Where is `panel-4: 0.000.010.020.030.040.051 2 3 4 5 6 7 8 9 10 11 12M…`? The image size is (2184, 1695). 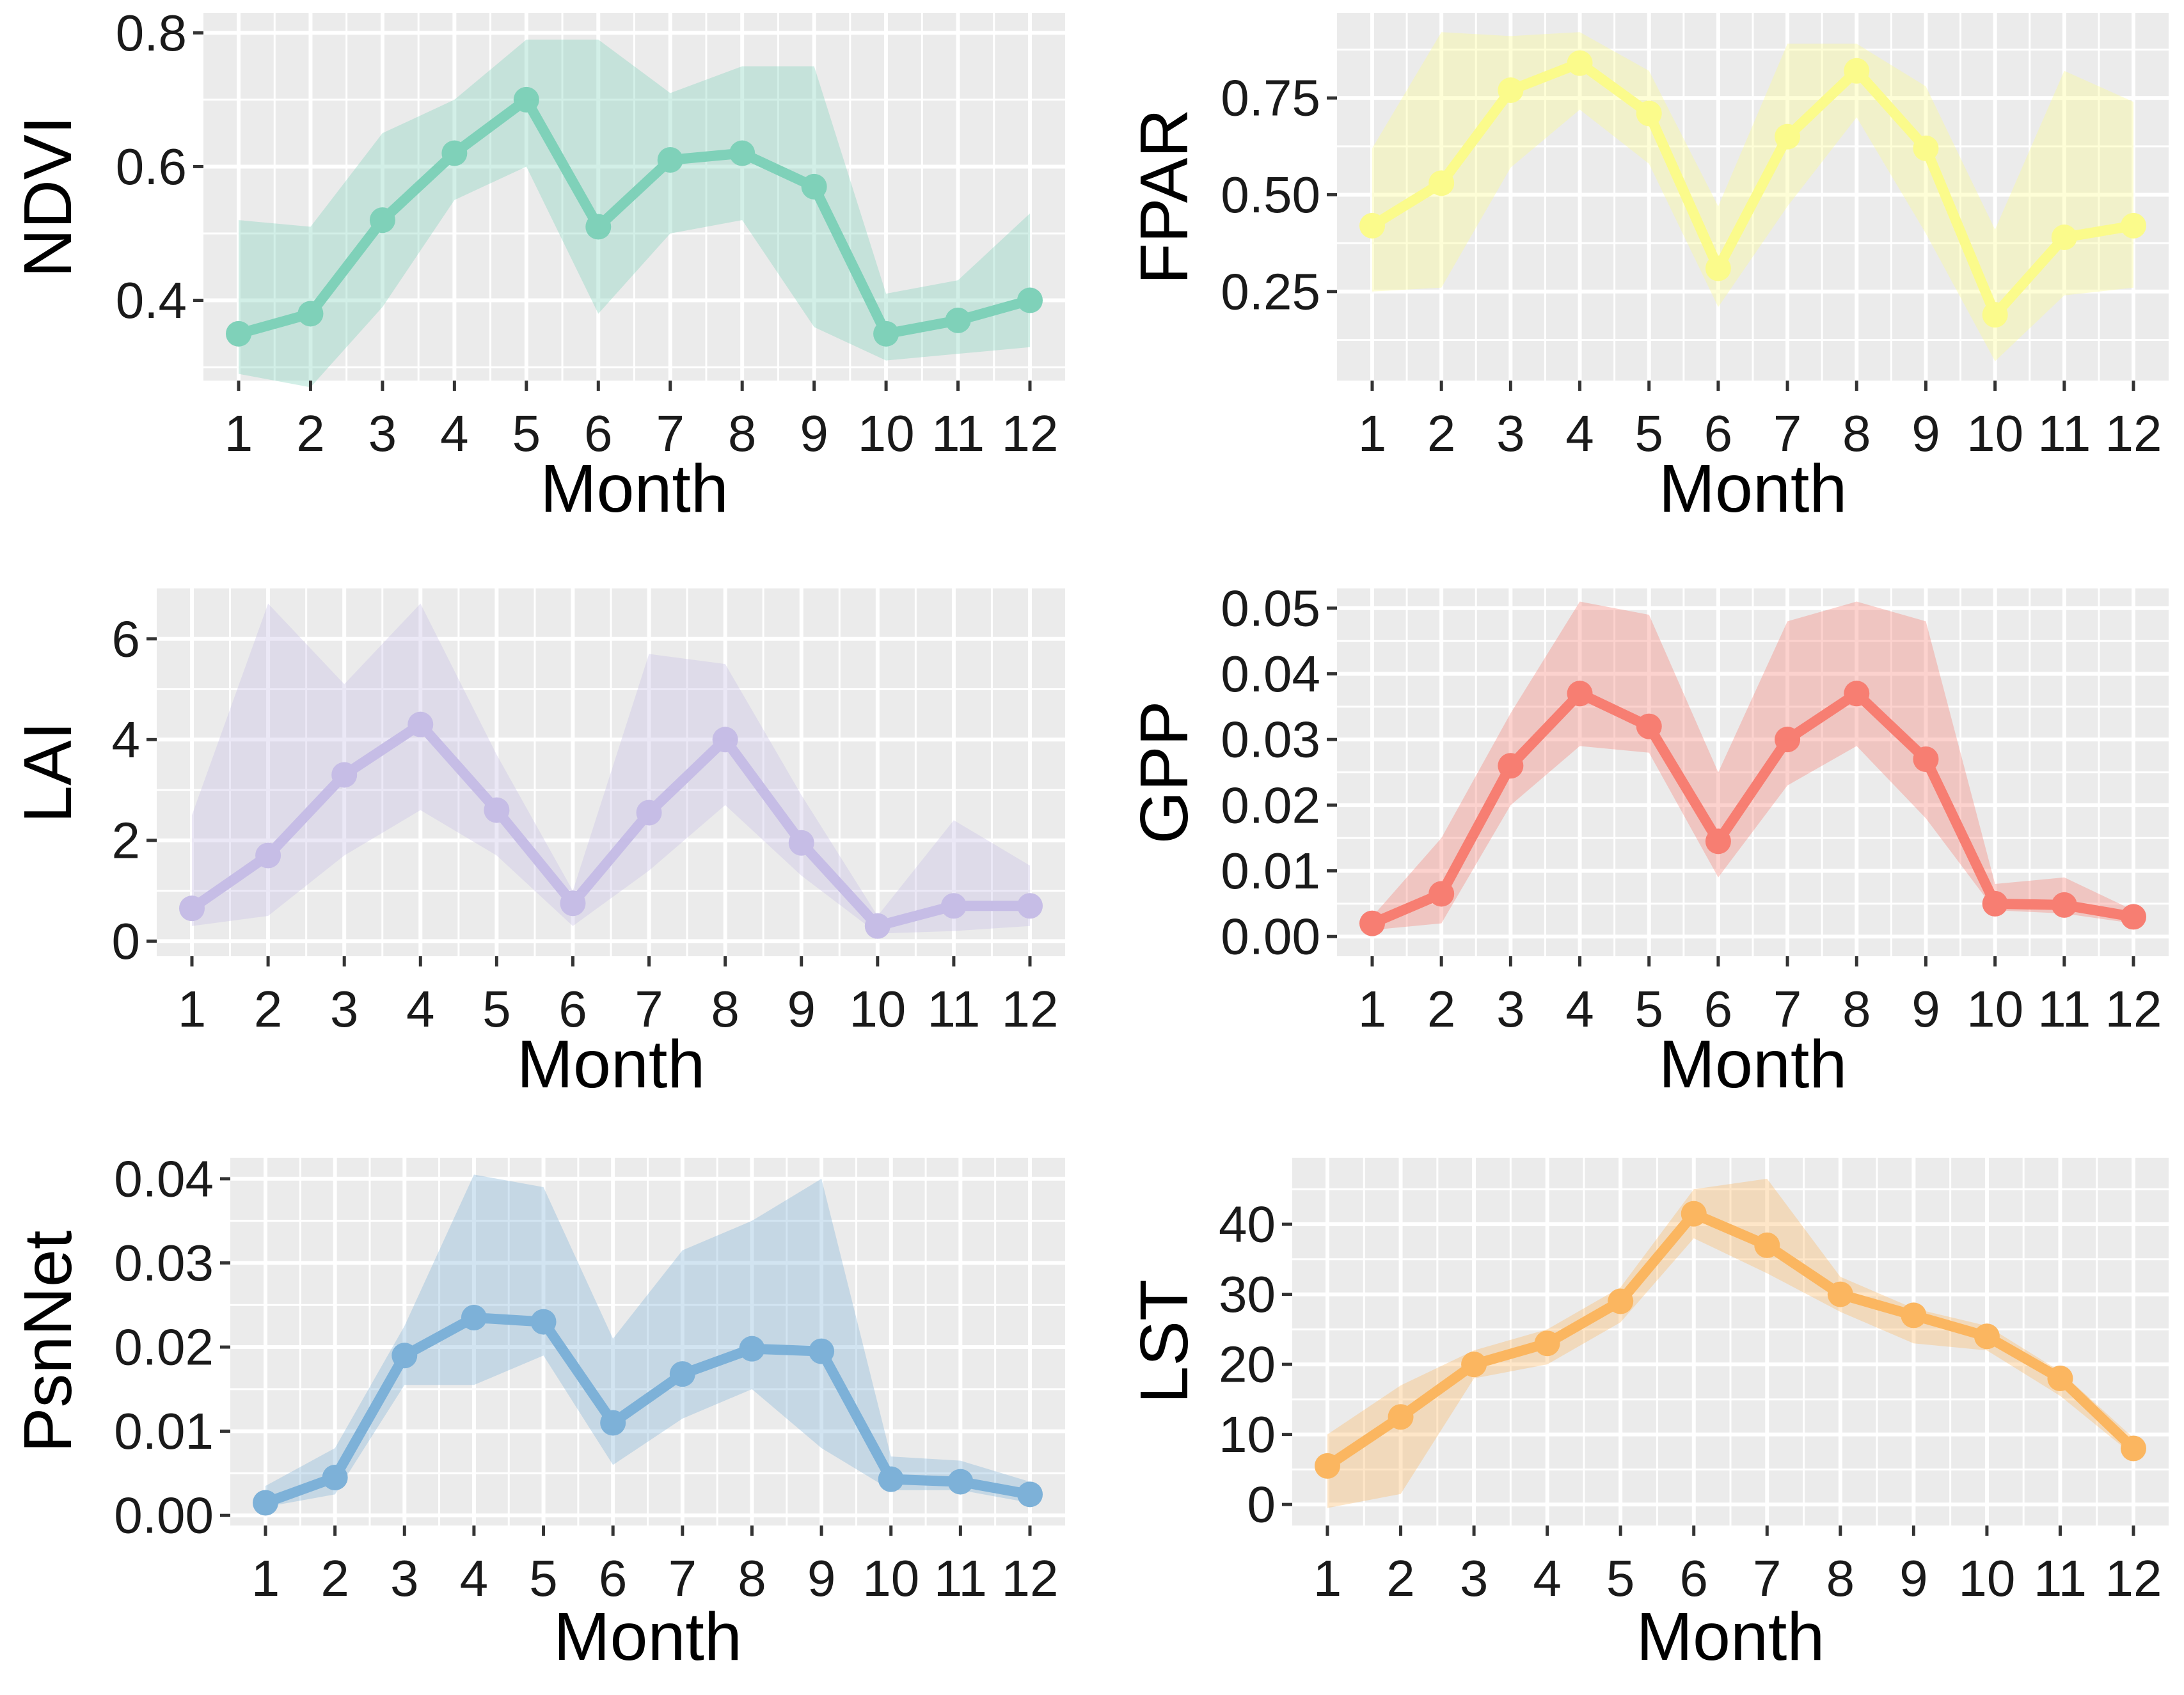 panel-4: 0.000.010.020.030.040.051 2 3 4 5 6 7 8 9 10 11 12M… is located at coordinates (1648, 841).